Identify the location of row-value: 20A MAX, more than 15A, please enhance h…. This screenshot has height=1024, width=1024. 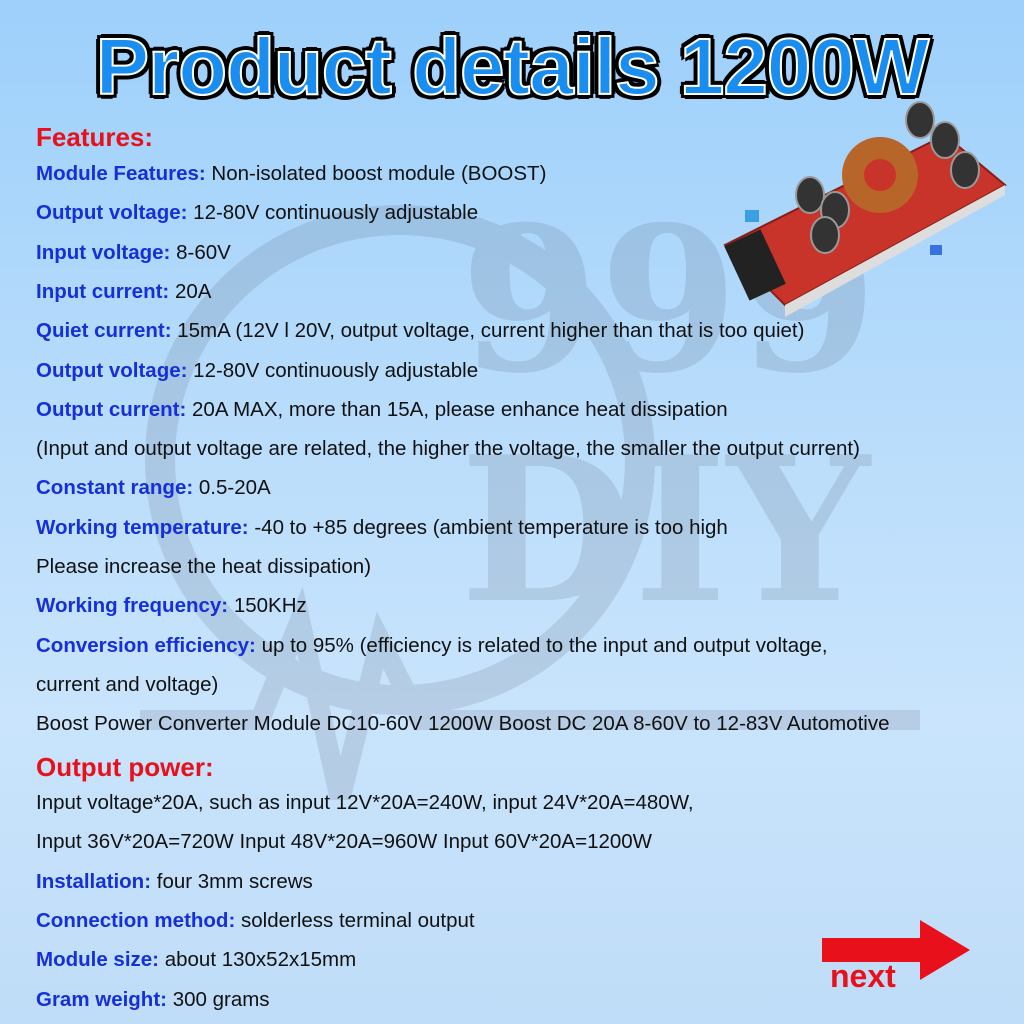
(460, 409).